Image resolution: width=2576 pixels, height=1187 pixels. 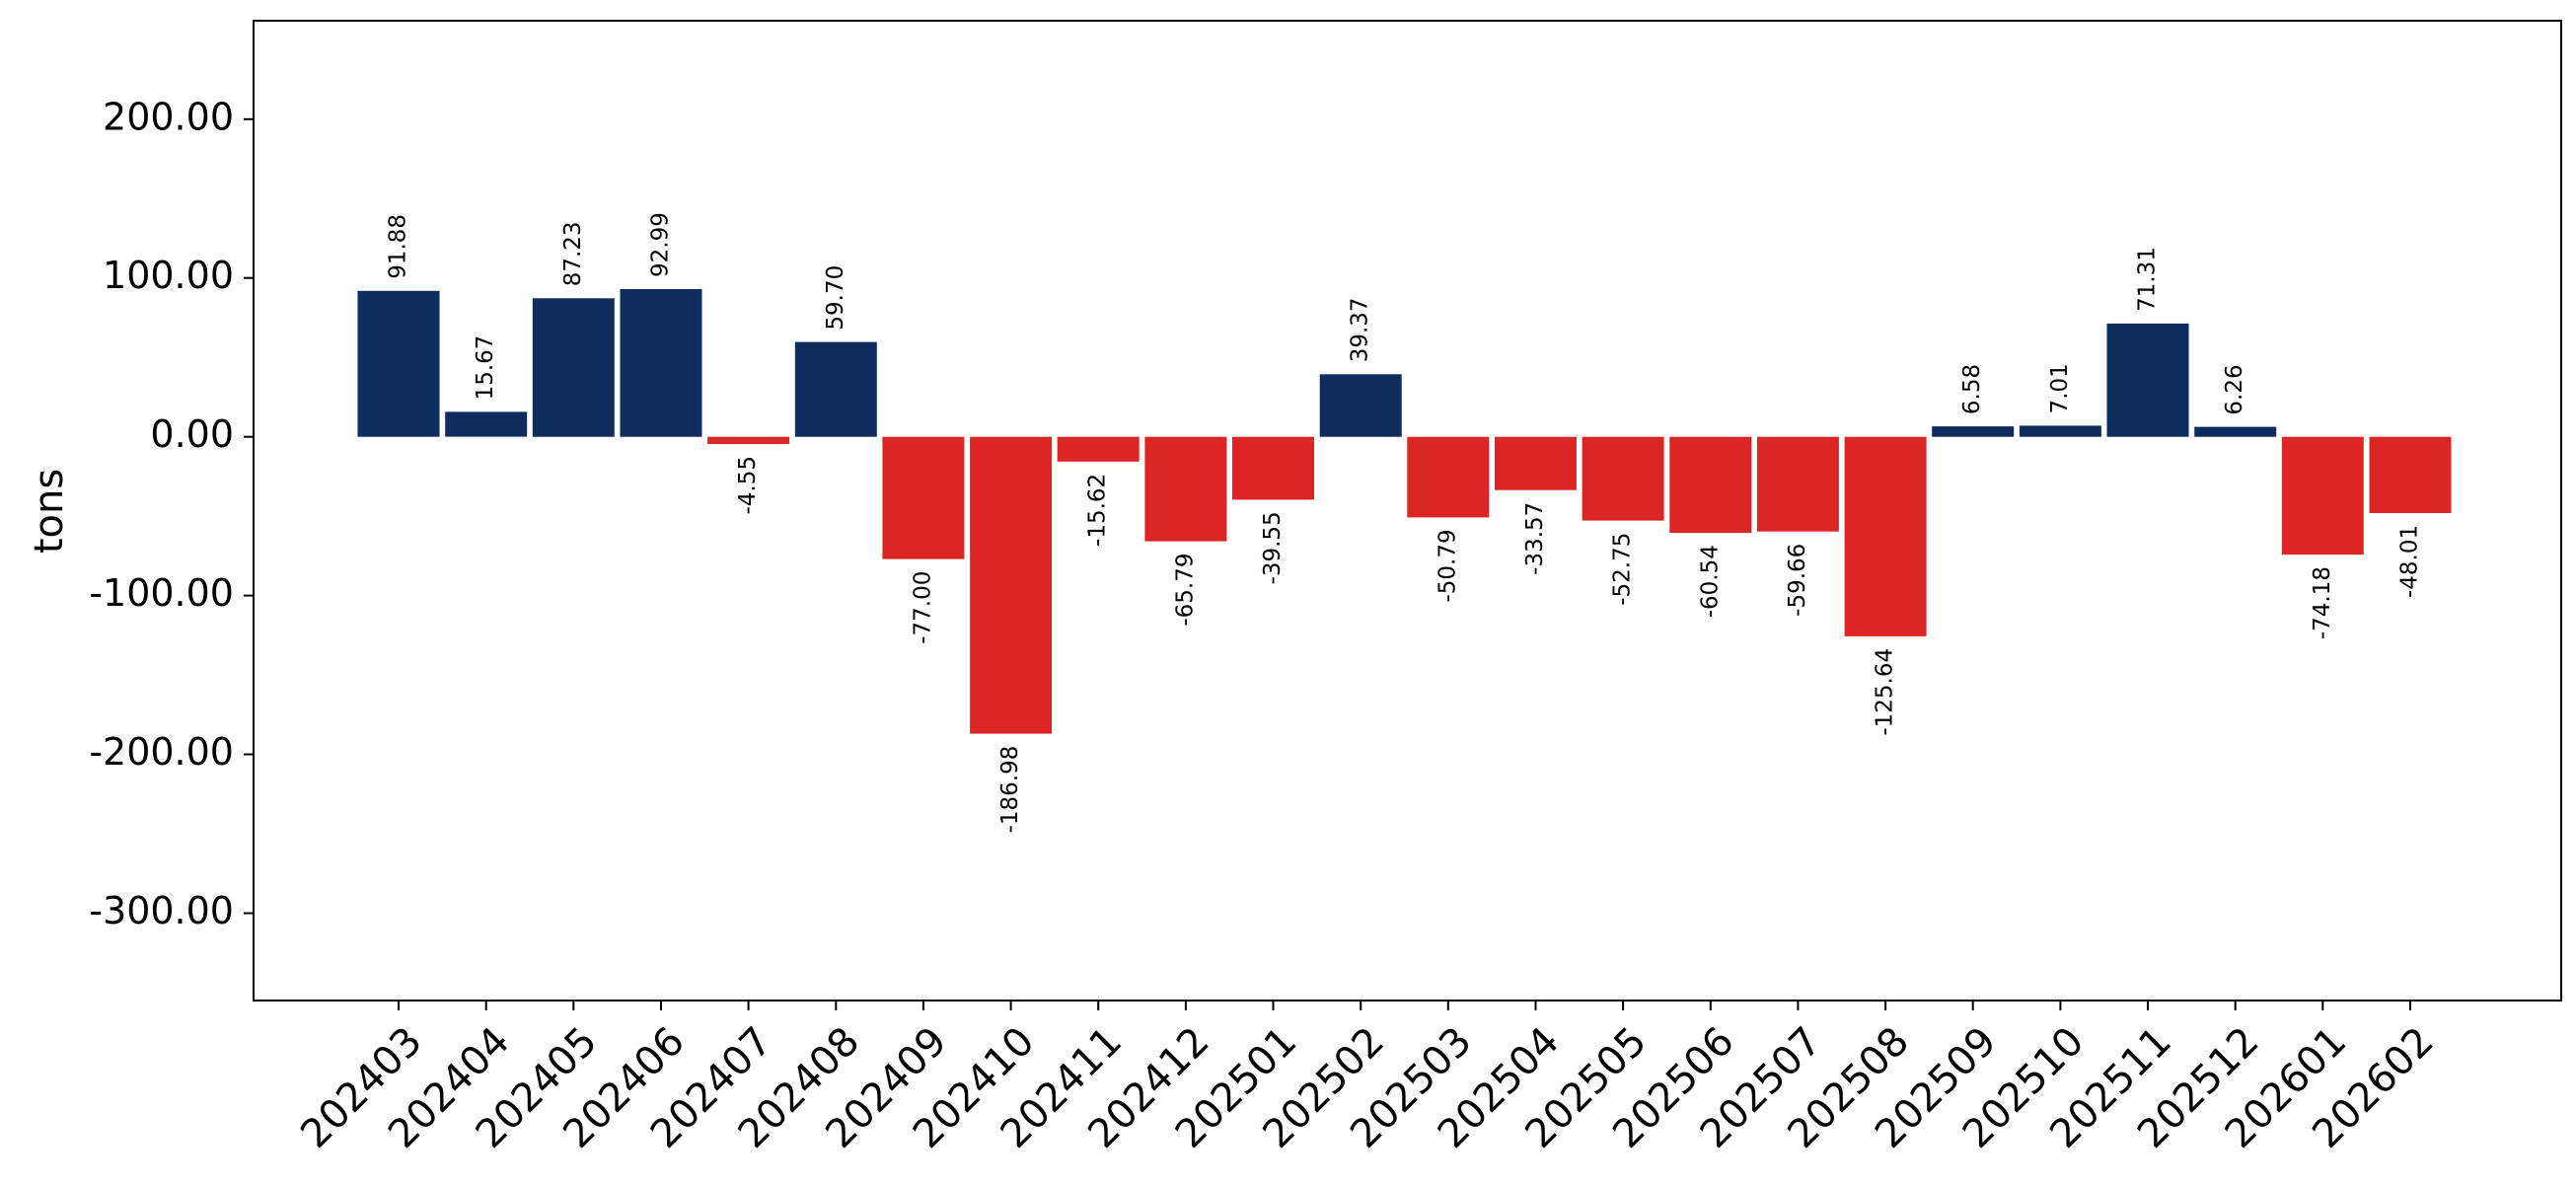 What do you see at coordinates (171, 513) in the screenshot?
I see `y-axis: 200.00 100.00 0.00 -100.00 -200.00 -300.00` at bounding box center [171, 513].